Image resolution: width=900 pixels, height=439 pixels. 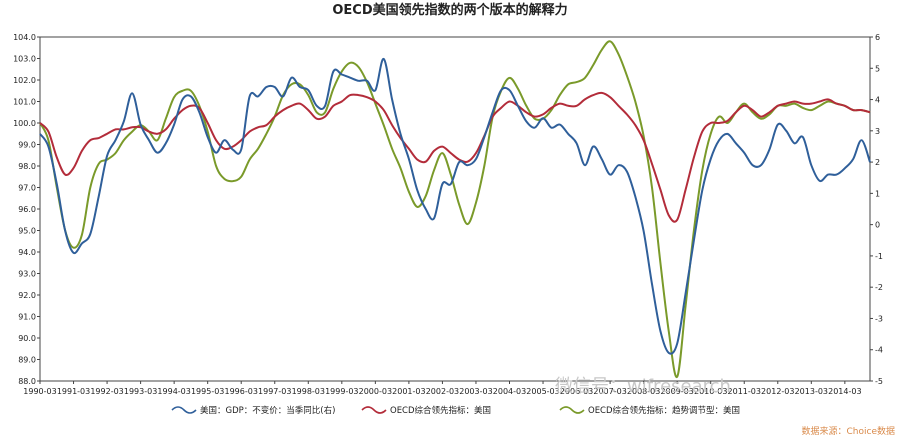 What do you see at coordinates (24, 59) in the screenshot?
I see `left-tick-label: 103.0` at bounding box center [24, 59].